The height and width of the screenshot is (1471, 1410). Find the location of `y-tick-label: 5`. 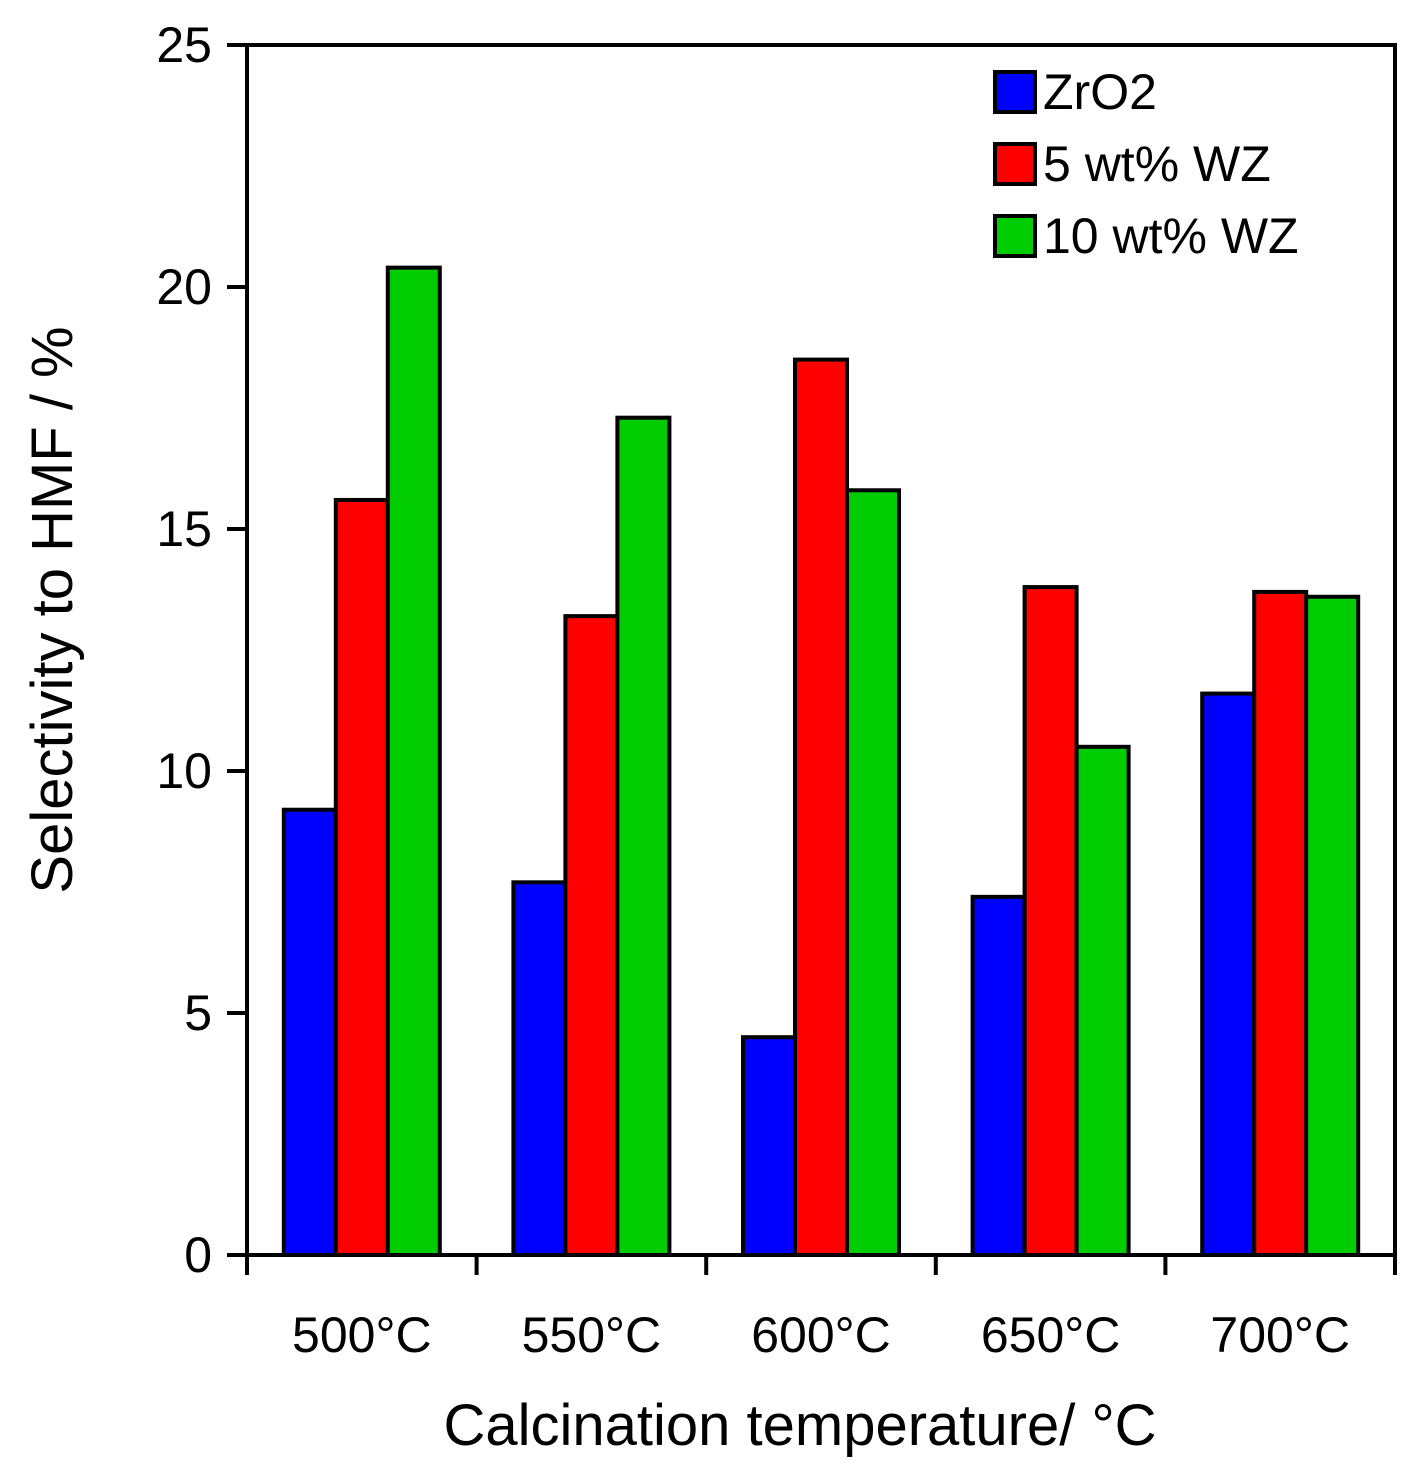

y-tick-label: 5 is located at coordinates (198, 1013).